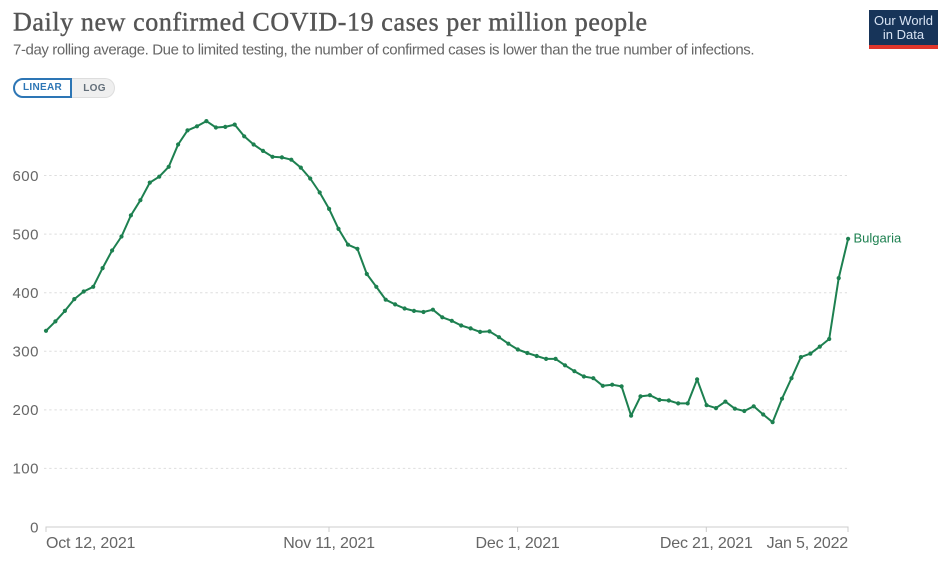 Image resolution: width=950 pixels, height=561 pixels. Describe the element at coordinates (91, 543) in the screenshot. I see `svg-text: Oct 12, 2021` at that location.